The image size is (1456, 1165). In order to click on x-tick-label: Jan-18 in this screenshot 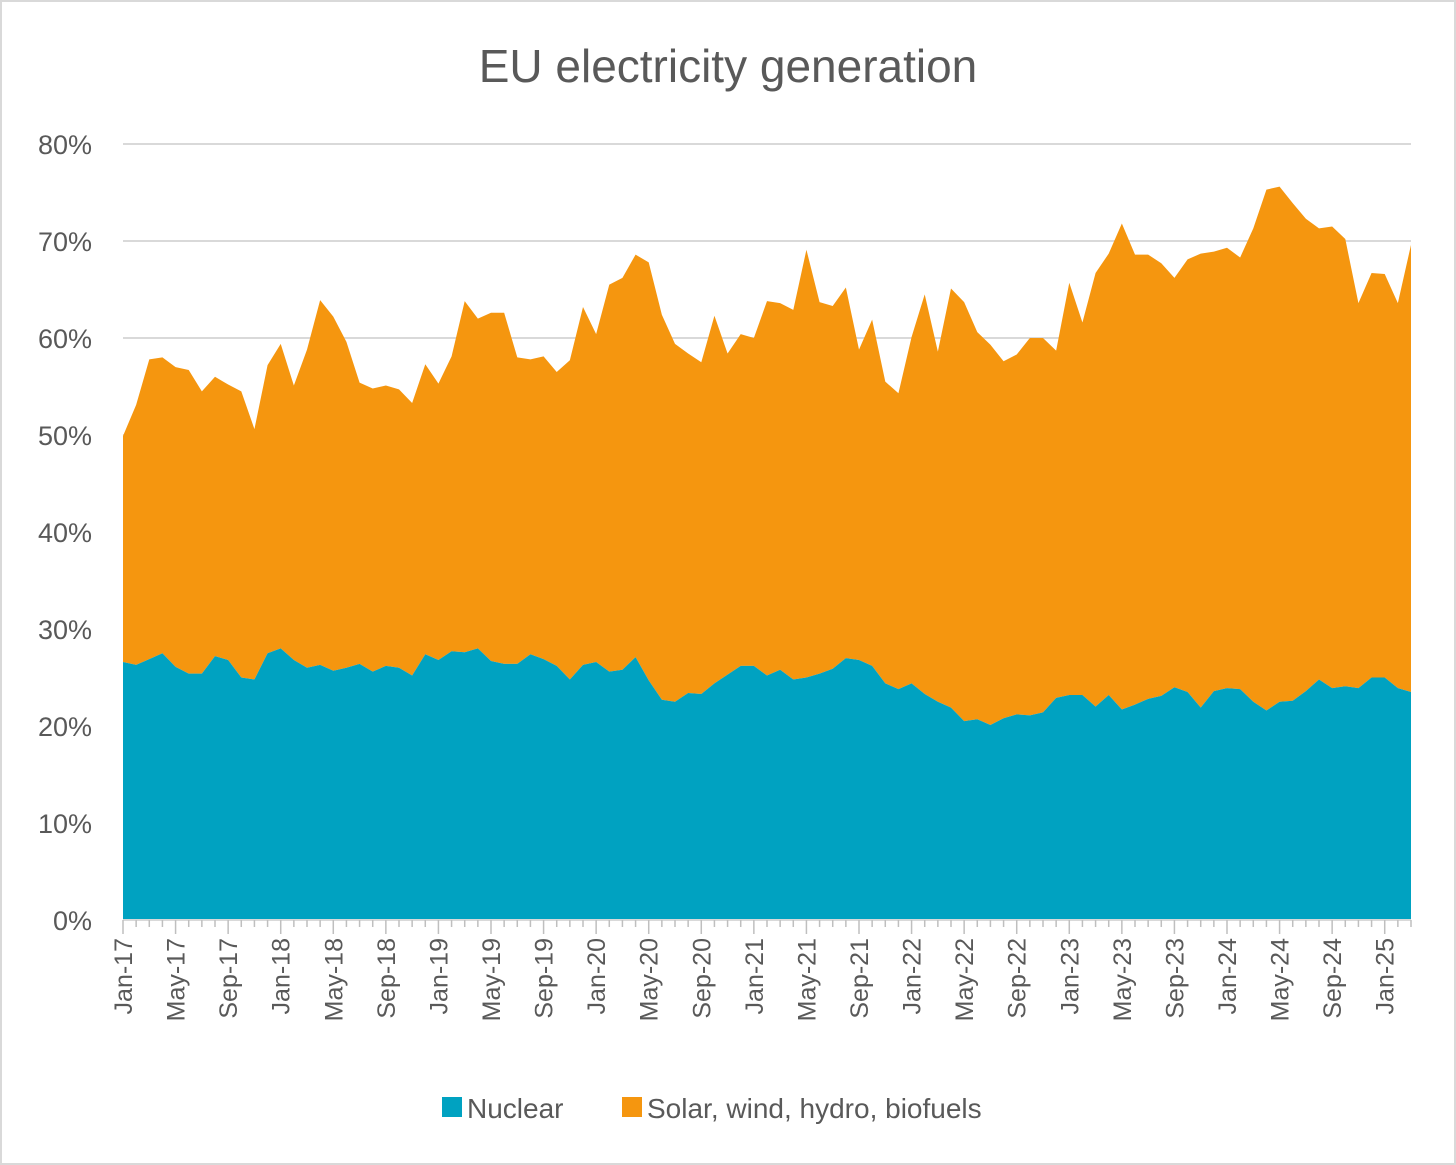, I will do `click(282, 976)`.